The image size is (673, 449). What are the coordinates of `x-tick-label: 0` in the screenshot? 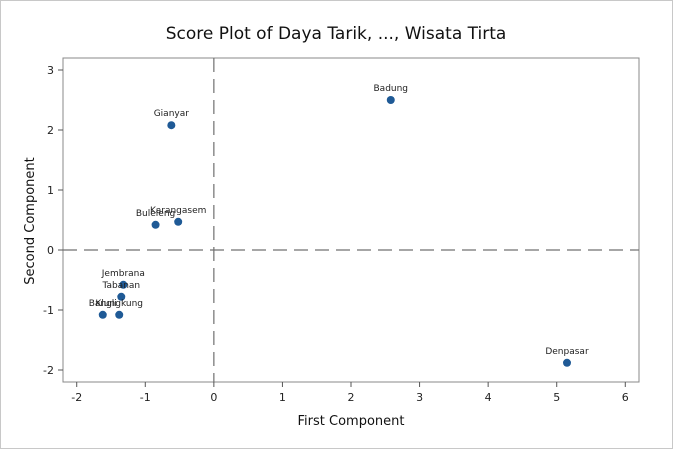 It's located at (213, 397).